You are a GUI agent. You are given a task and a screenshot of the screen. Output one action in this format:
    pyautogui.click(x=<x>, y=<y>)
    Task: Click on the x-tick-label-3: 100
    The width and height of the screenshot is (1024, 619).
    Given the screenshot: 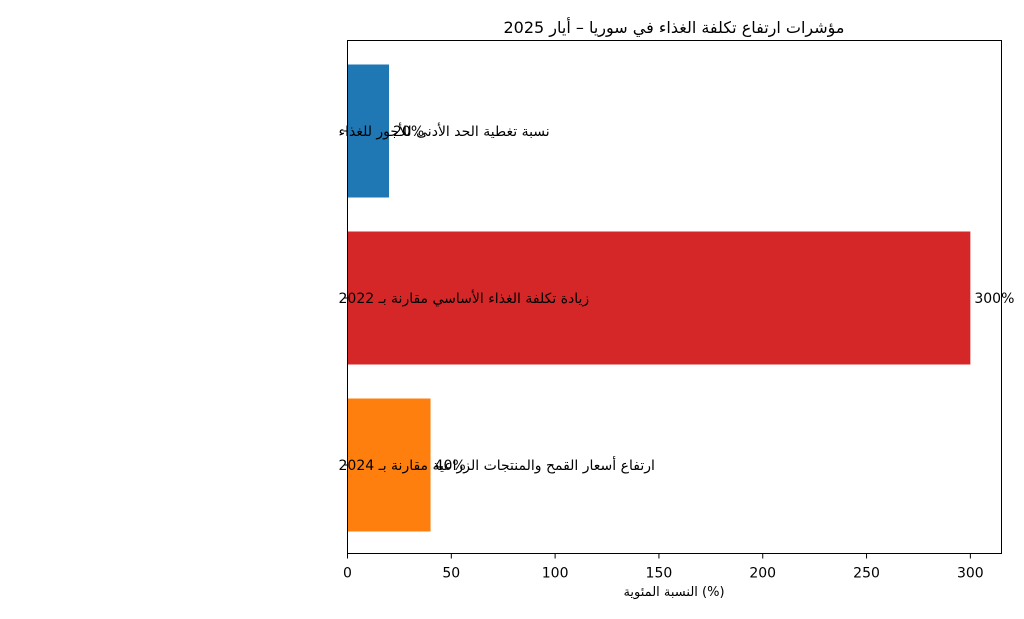 What is the action you would take?
    pyautogui.click(x=555, y=574)
    